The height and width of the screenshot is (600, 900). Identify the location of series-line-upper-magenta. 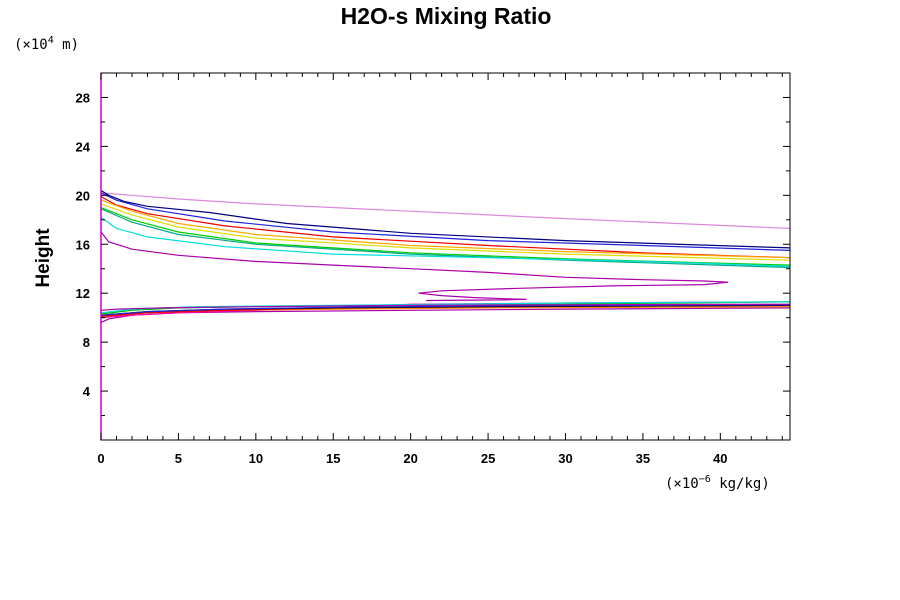
(414, 266).